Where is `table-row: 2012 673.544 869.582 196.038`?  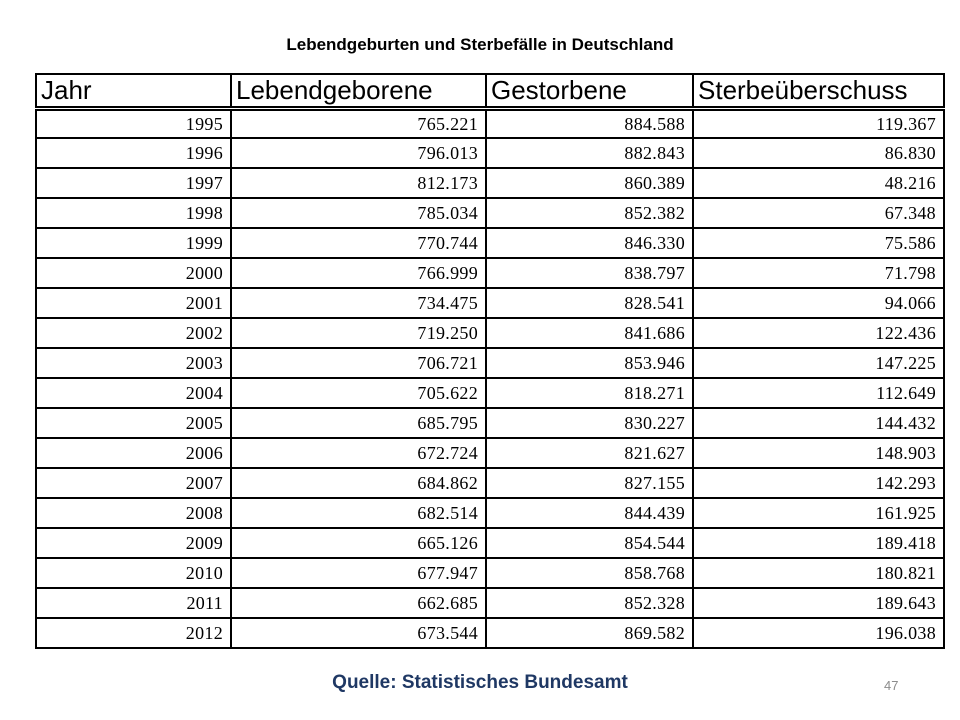 table-row: 2012 673.544 869.582 196.038 is located at coordinates (490, 633).